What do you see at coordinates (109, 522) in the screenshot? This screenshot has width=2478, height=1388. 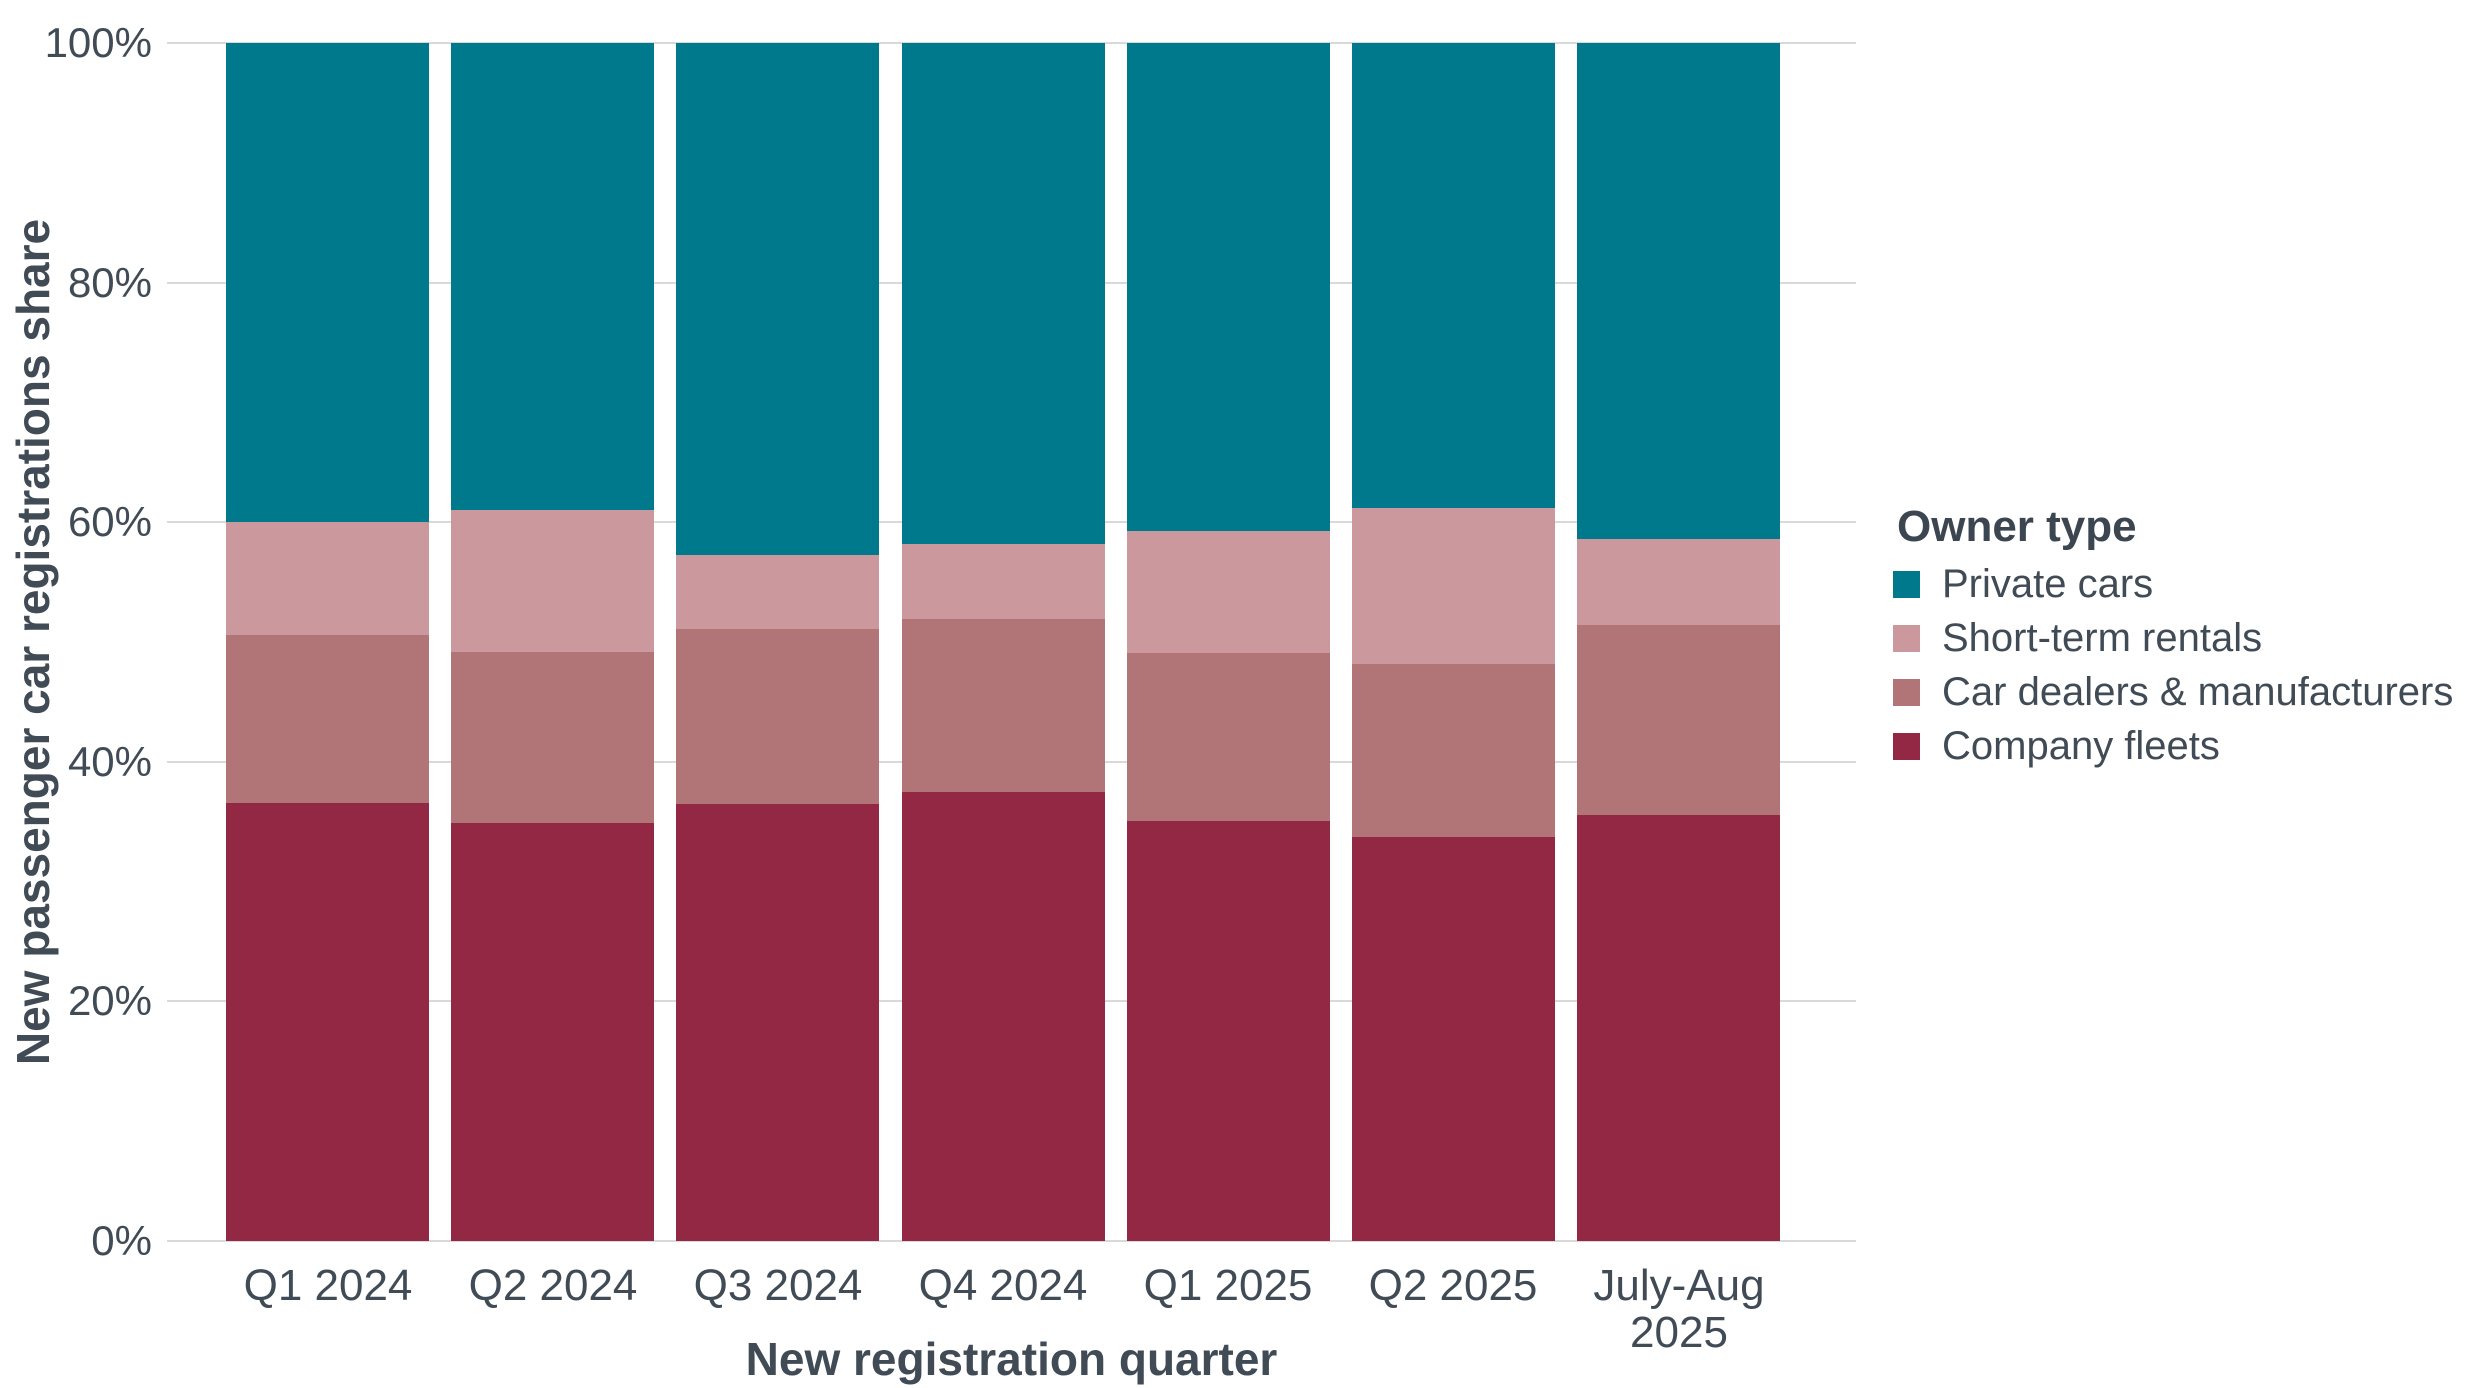 I see `y-tick-label-60: 60%` at bounding box center [109, 522].